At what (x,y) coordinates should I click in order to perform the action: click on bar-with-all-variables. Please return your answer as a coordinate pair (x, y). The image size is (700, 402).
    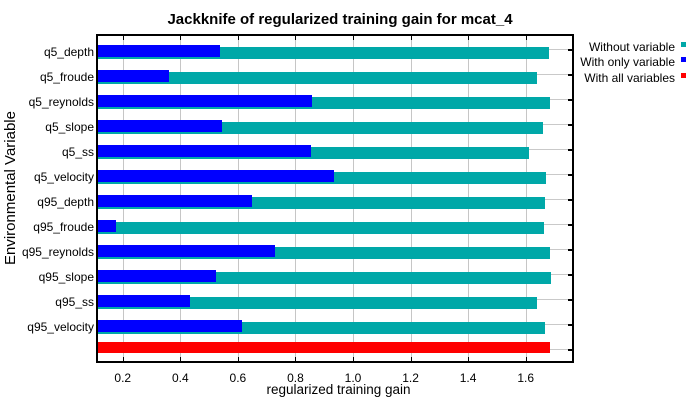
    Looking at the image, I should click on (324, 347).